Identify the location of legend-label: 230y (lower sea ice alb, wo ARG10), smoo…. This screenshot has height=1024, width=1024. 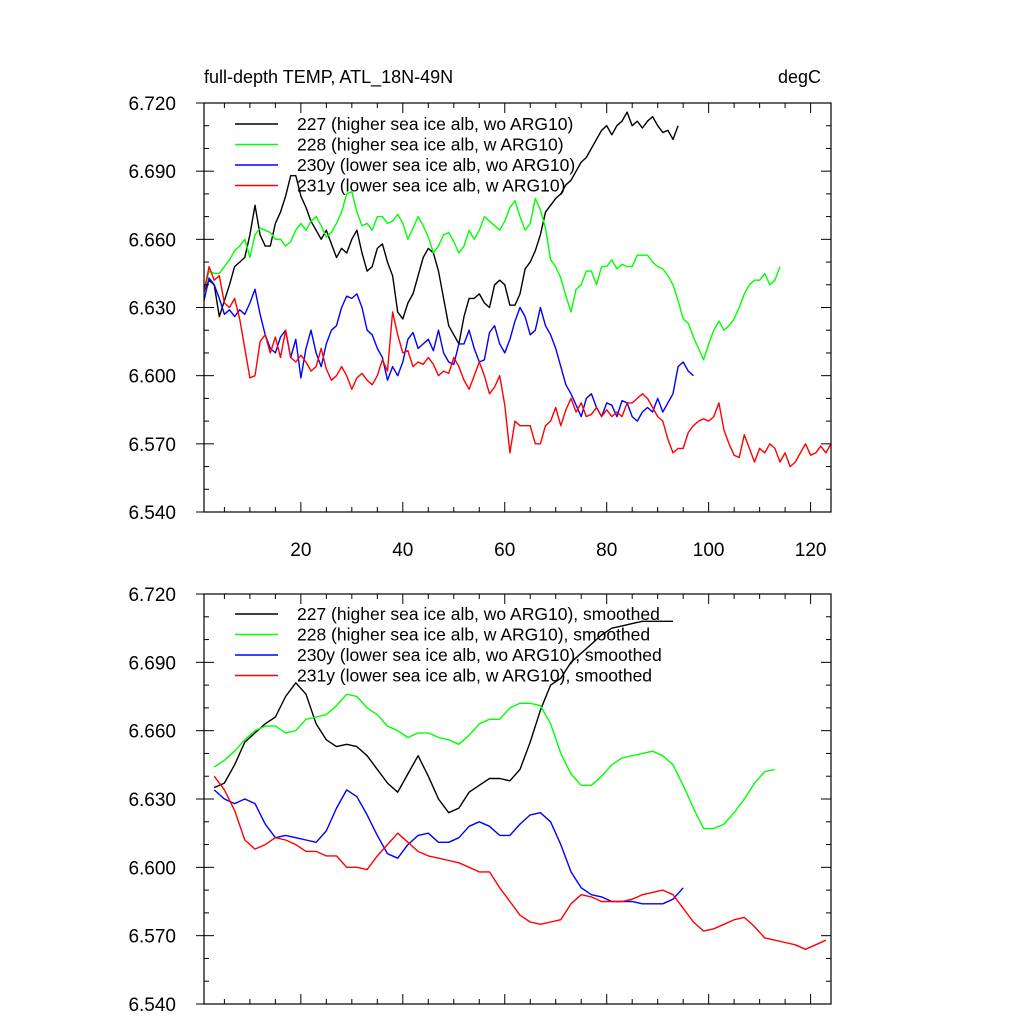
(479, 655).